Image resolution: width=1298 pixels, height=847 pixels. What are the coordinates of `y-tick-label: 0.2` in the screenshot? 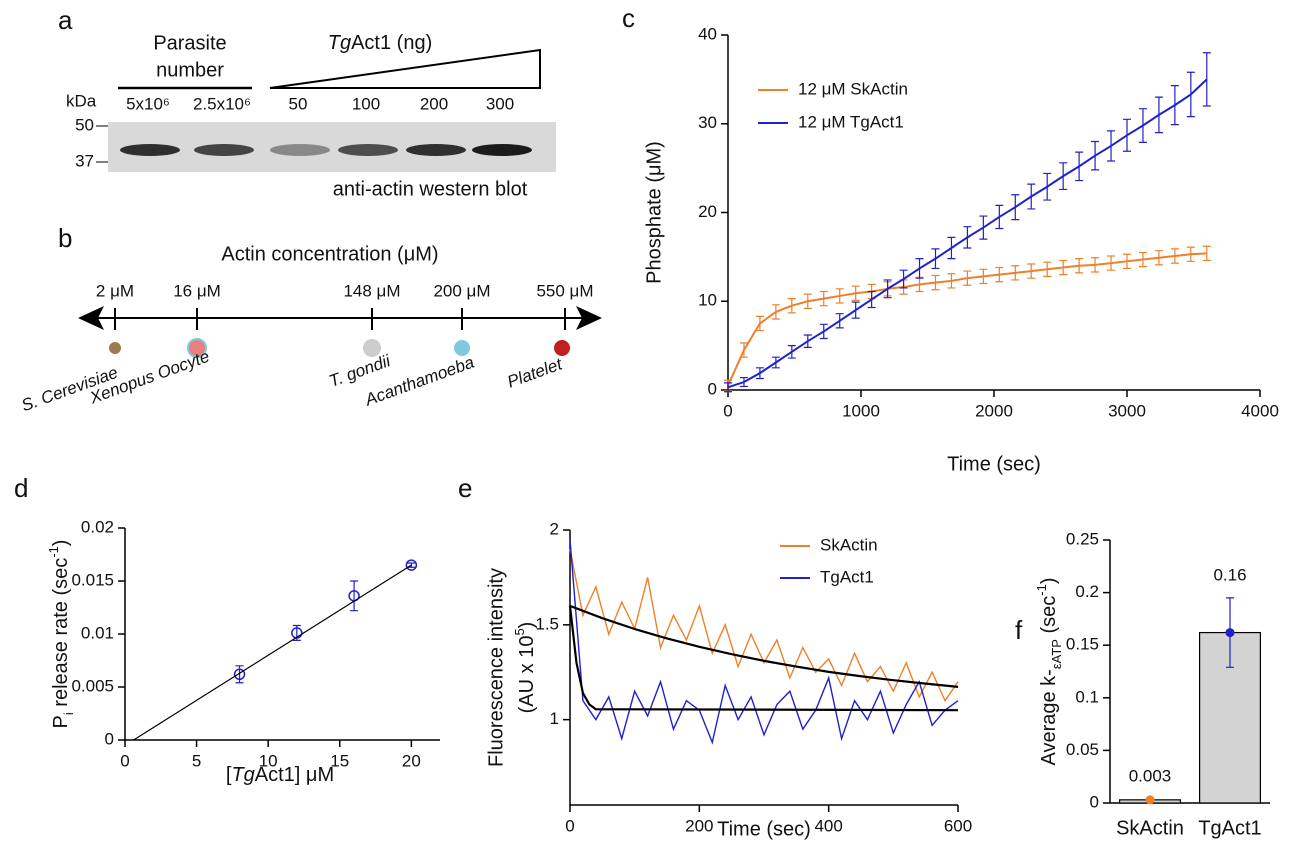 It's located at (1087, 591).